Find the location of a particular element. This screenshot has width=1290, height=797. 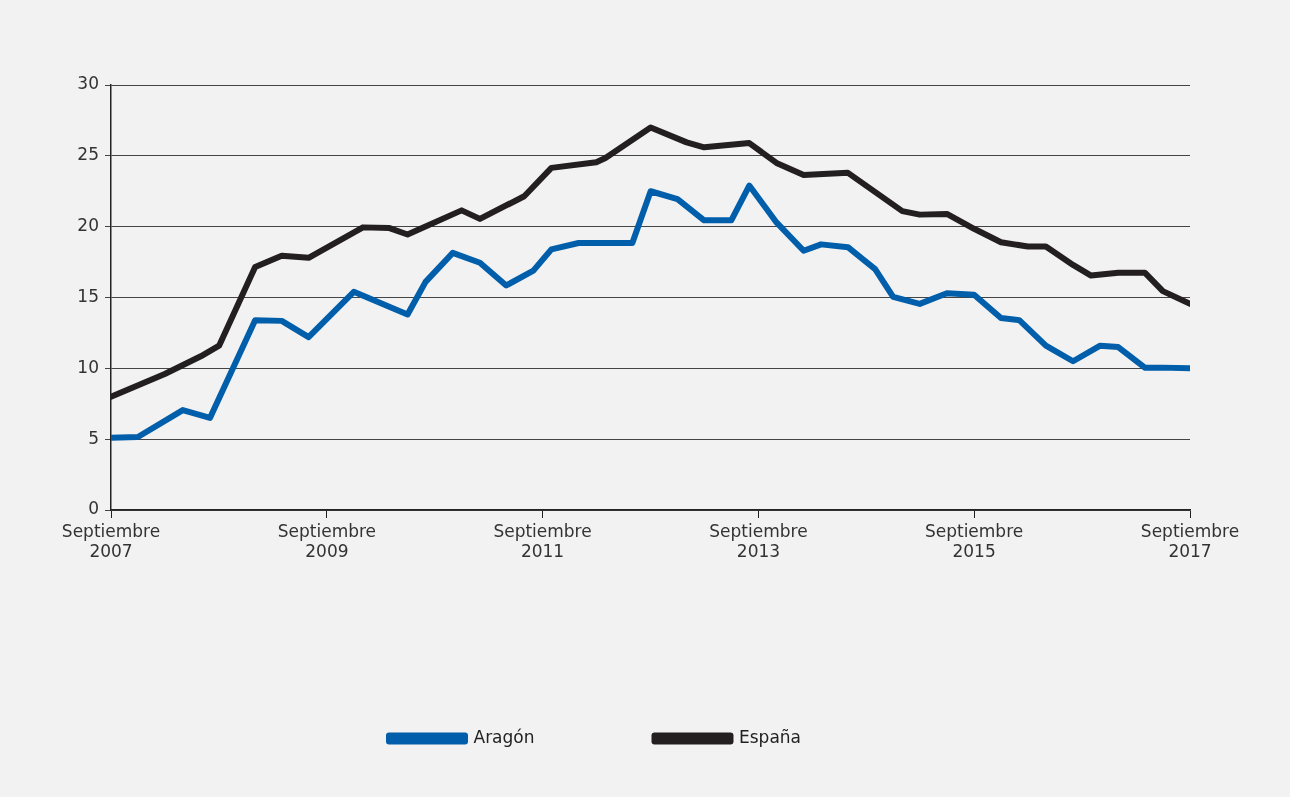

x-tick-label: Septiembre 2015 is located at coordinates (974, 541).